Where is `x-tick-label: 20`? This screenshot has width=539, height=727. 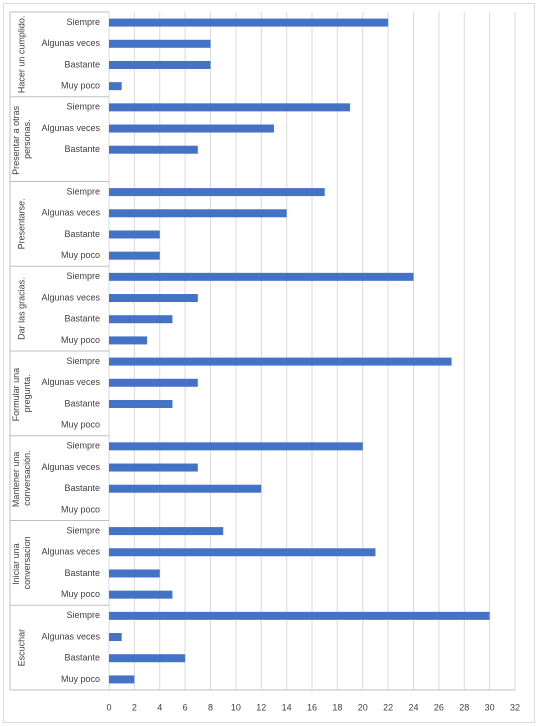 x-tick-label: 20 is located at coordinates (363, 707).